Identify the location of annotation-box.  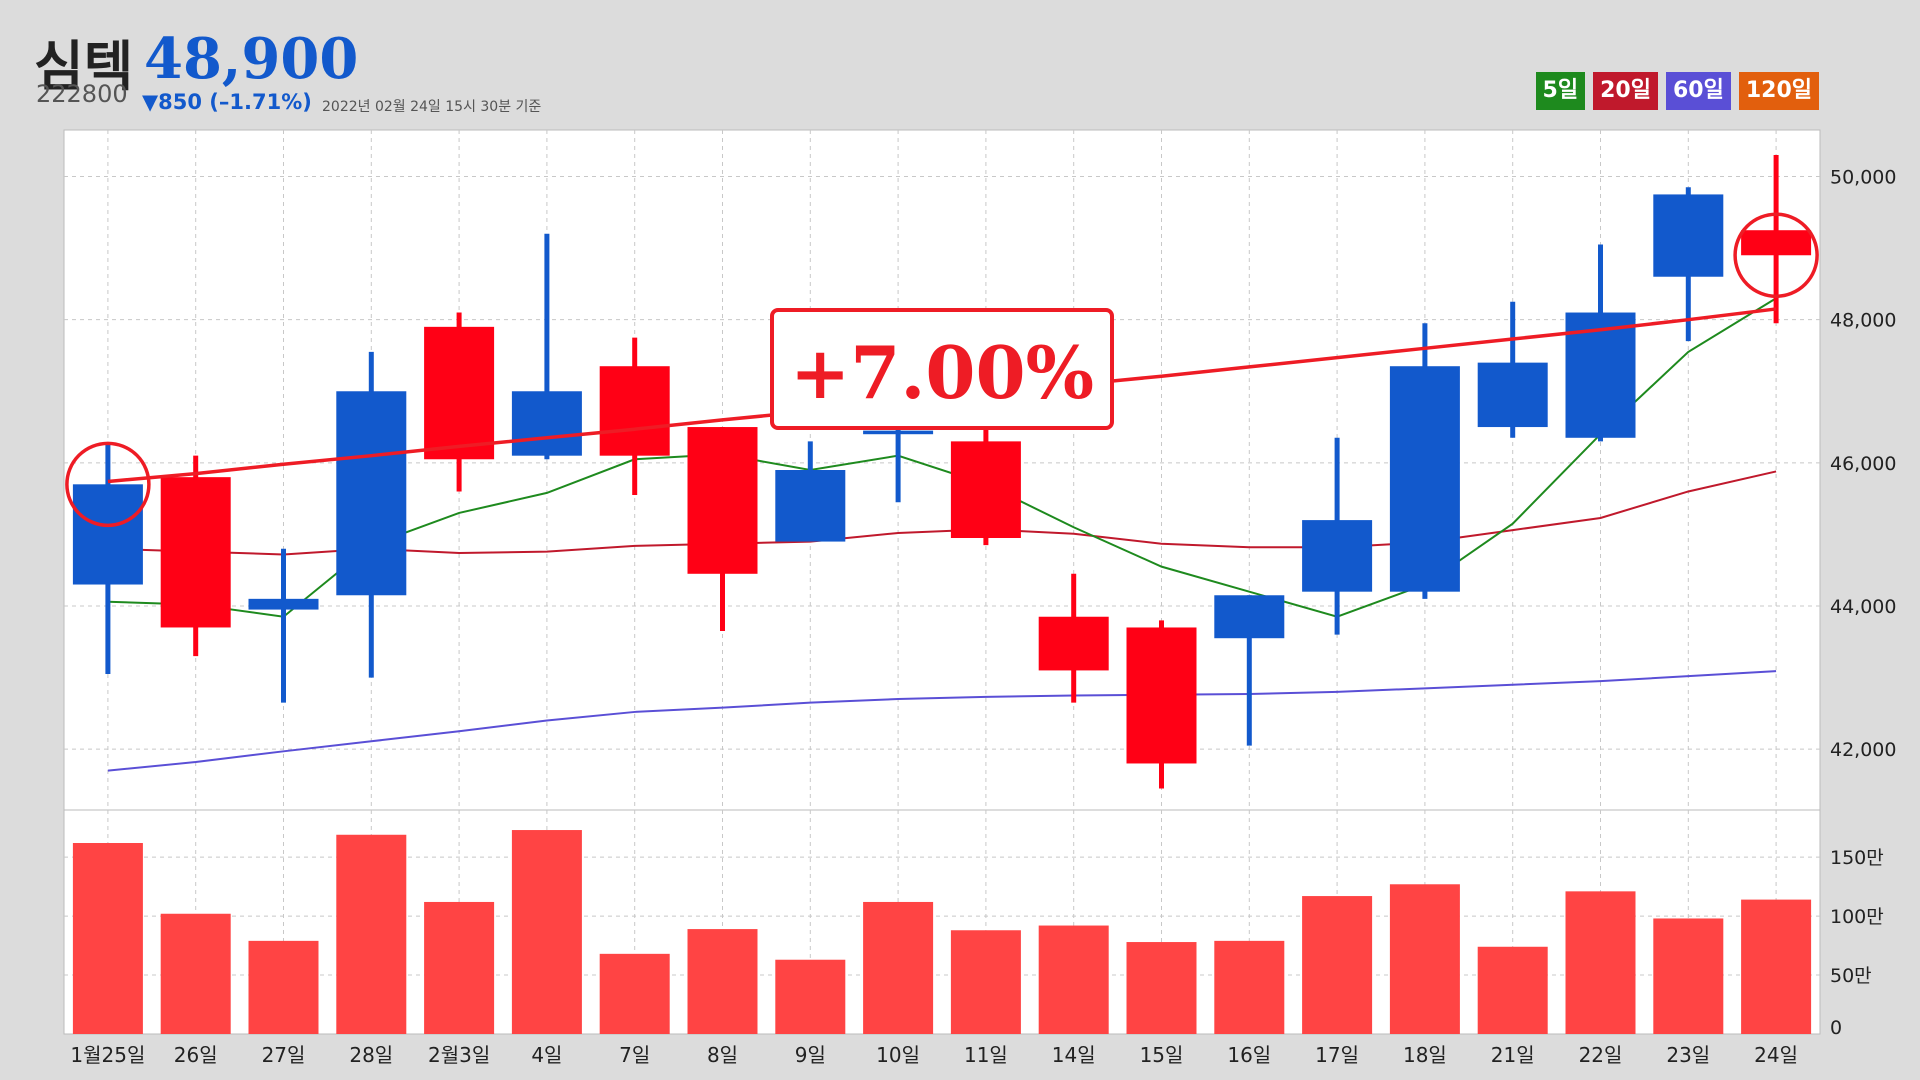
(942, 369).